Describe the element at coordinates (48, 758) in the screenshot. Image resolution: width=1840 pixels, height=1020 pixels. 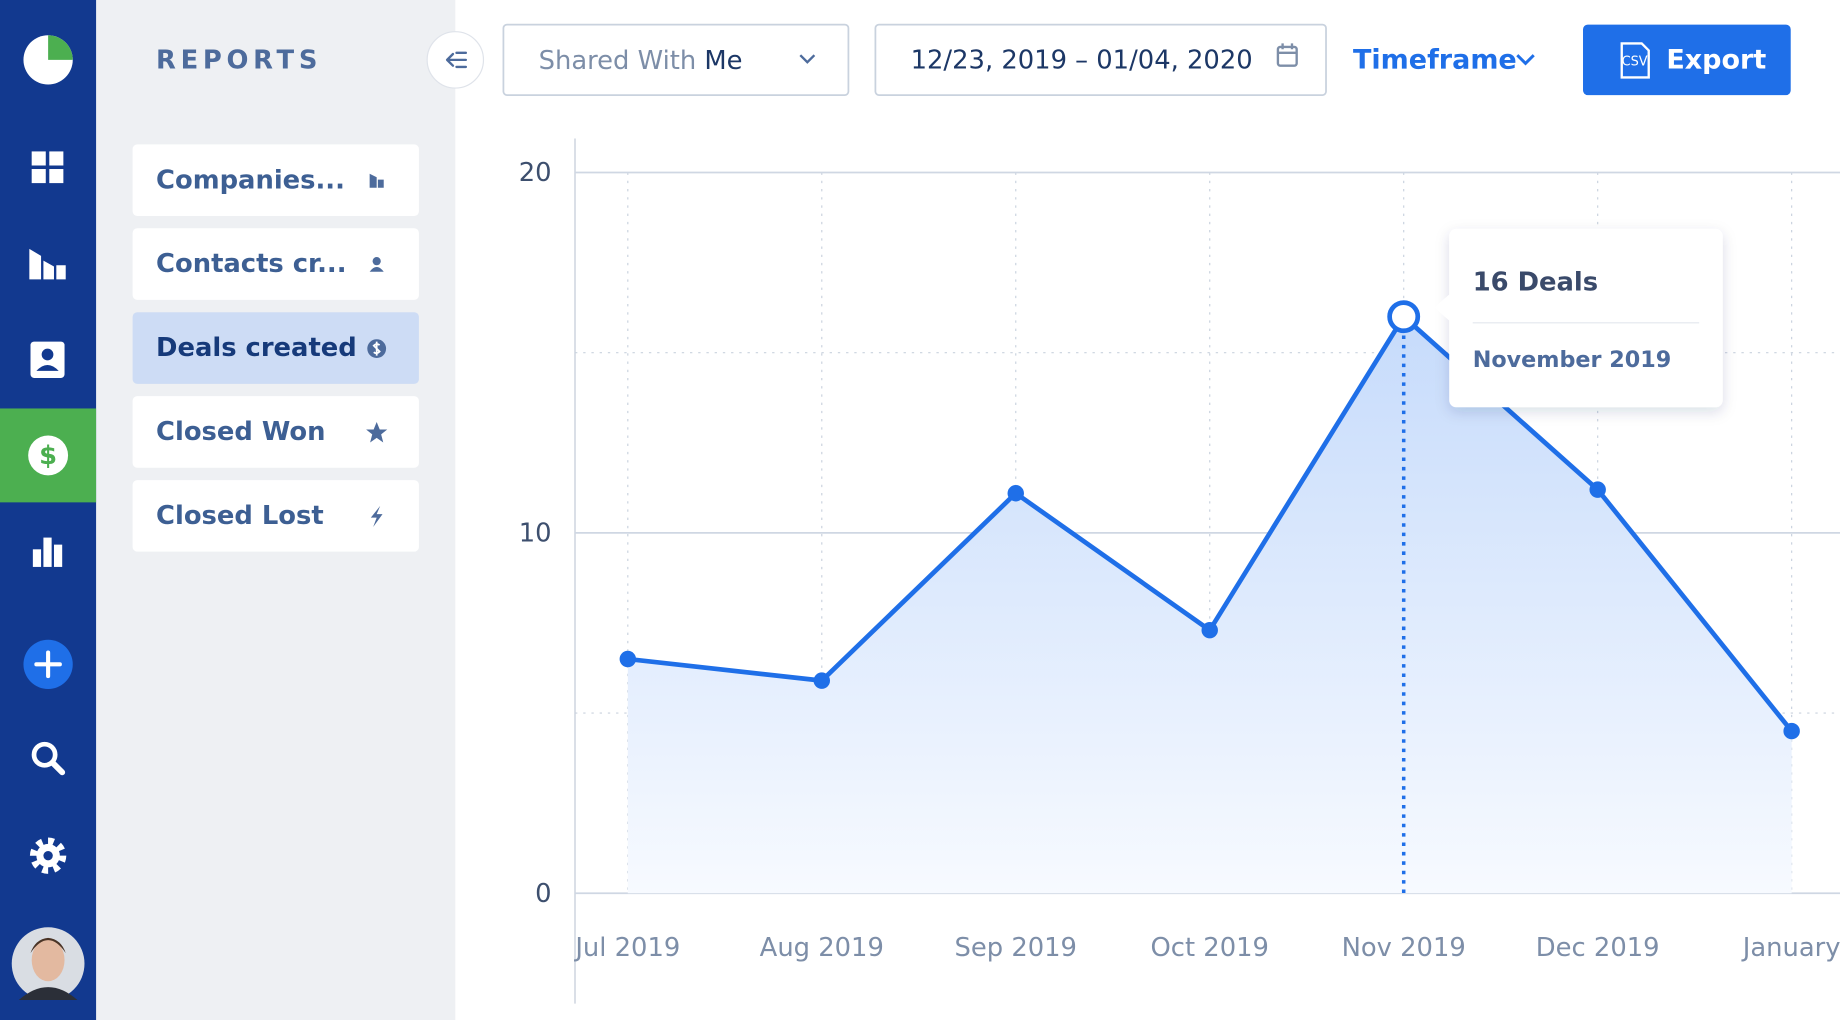
I see `search-icon` at that location.